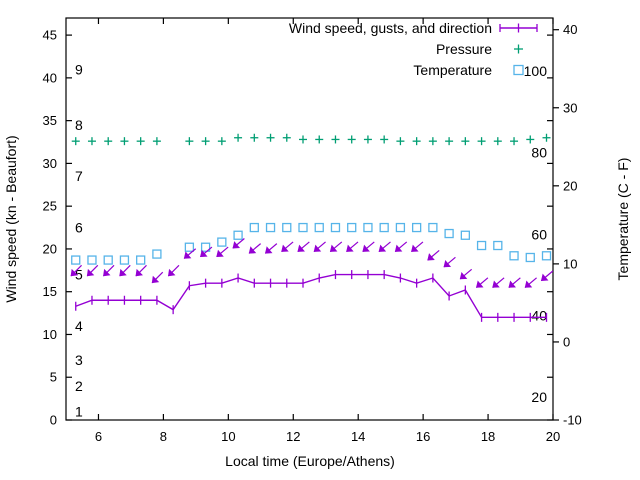 The width and height of the screenshot is (640, 480). I want to click on y2-tick-label: 20, so click(570, 185).